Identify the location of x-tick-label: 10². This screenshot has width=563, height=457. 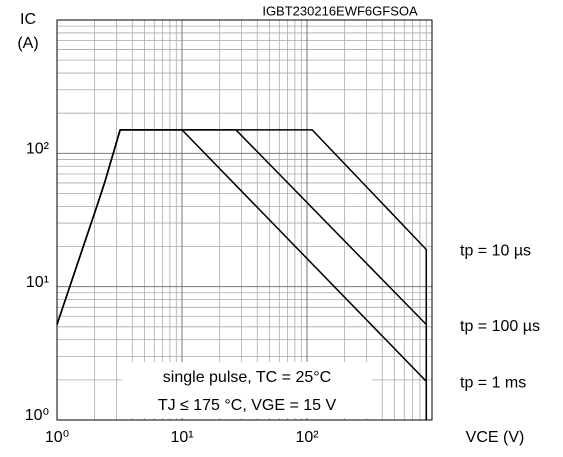
(307, 437).